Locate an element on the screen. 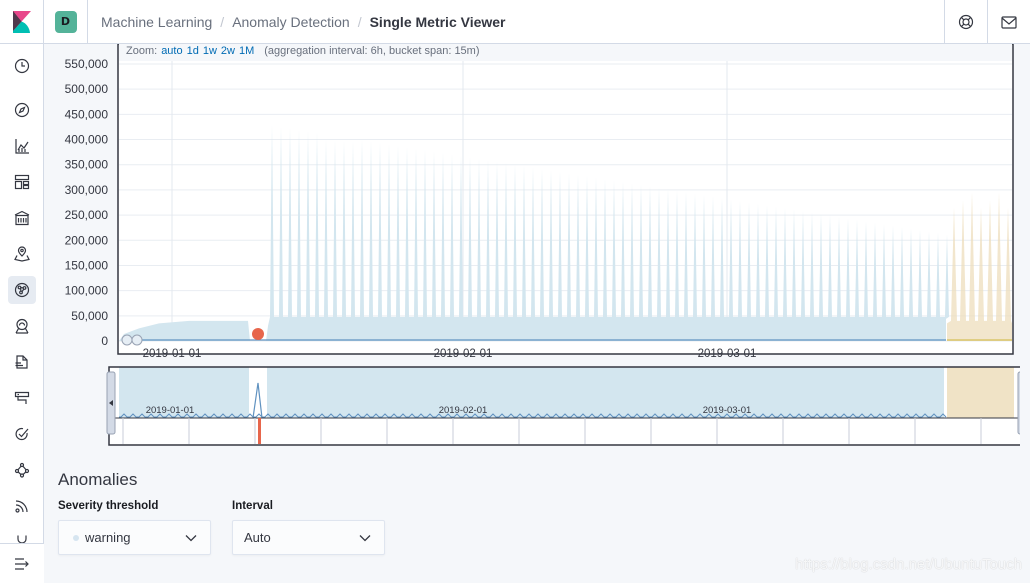 The width and height of the screenshot is (1030, 583). y-tick-label: 300,000 is located at coordinates (87, 190).